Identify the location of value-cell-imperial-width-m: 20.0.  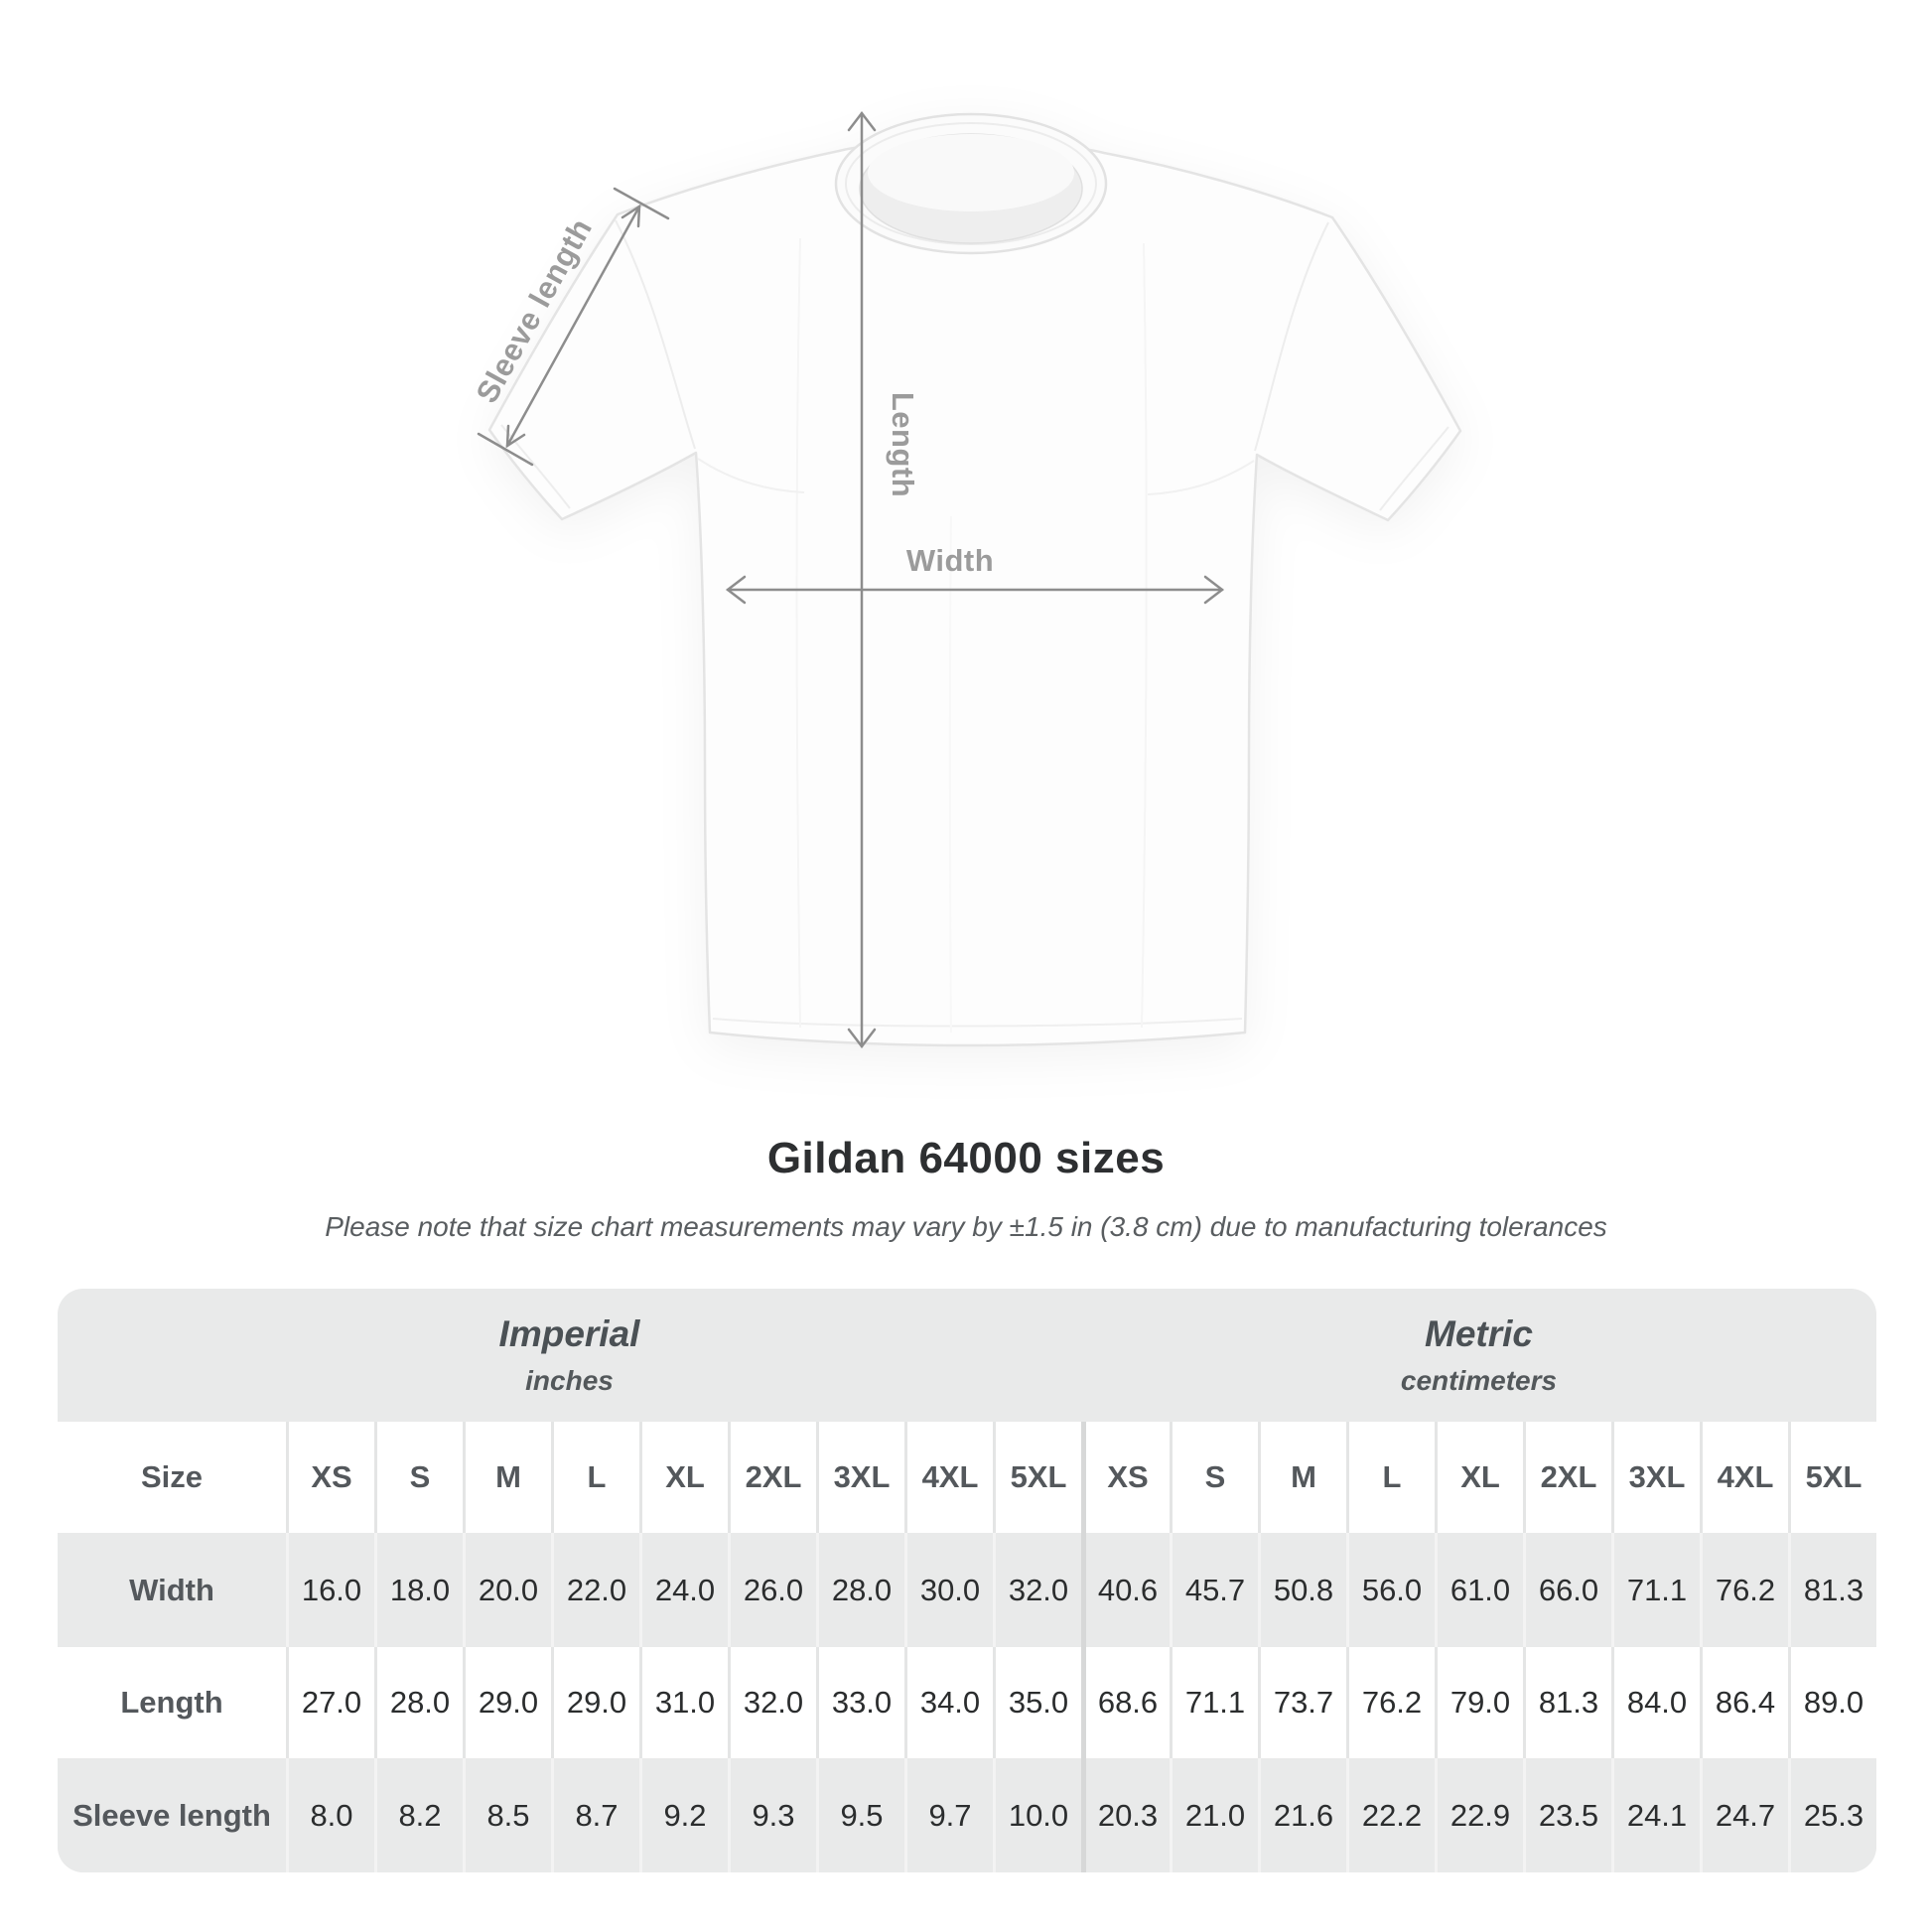
(507, 1590).